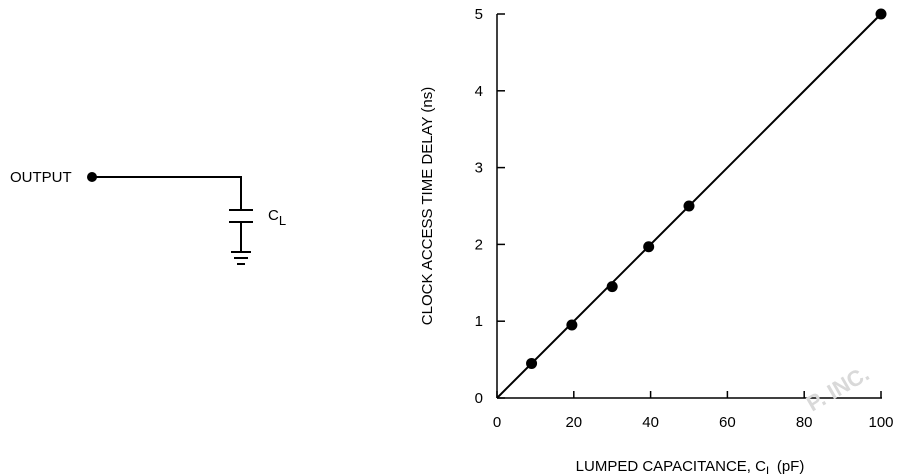  What do you see at coordinates (427, 206) in the screenshot?
I see `y-axis-label: CLOCK ACCESS TIME DELAY (ns)` at bounding box center [427, 206].